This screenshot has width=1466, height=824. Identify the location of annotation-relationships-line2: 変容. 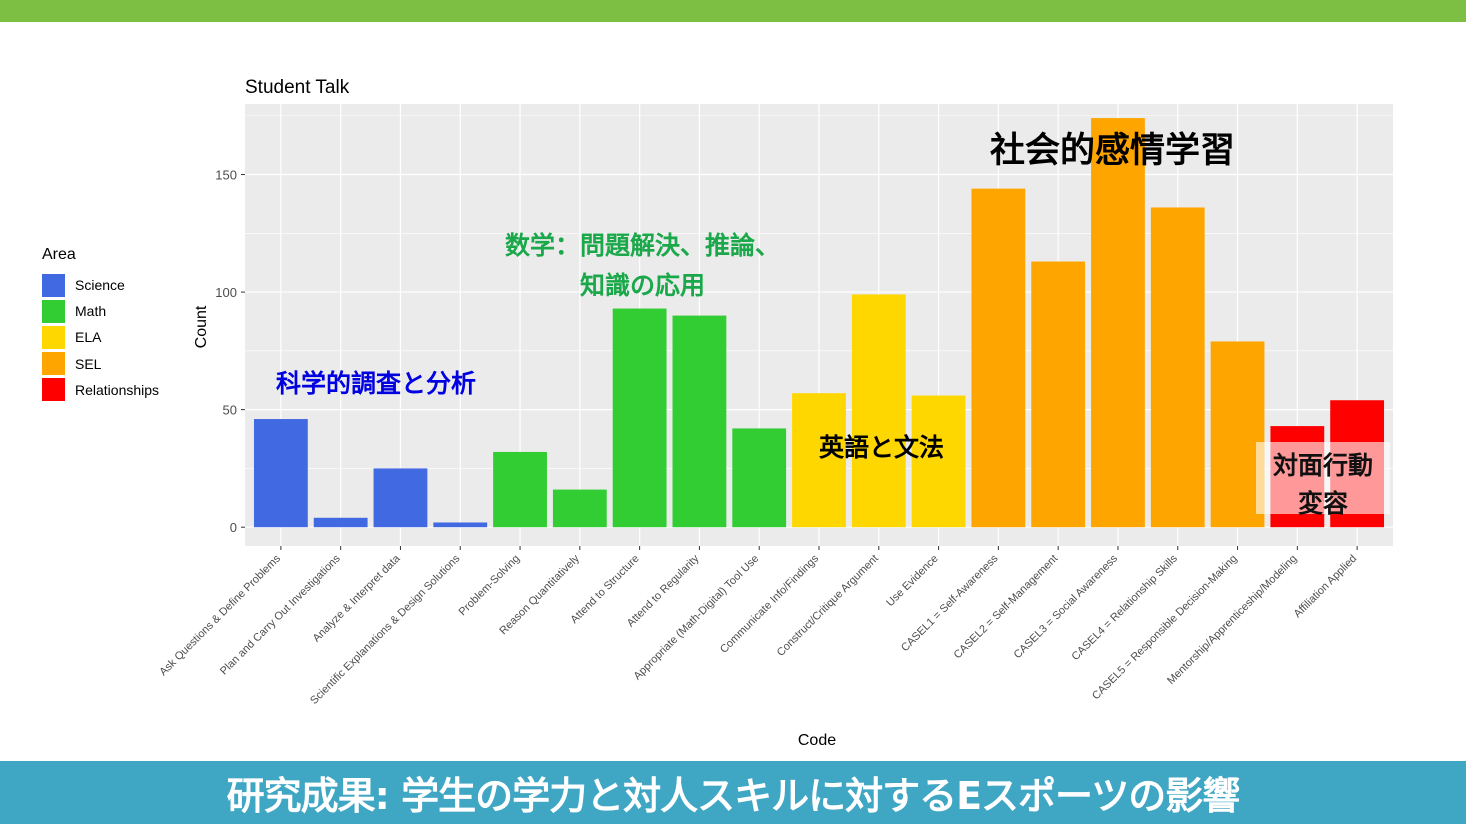
(1322, 503).